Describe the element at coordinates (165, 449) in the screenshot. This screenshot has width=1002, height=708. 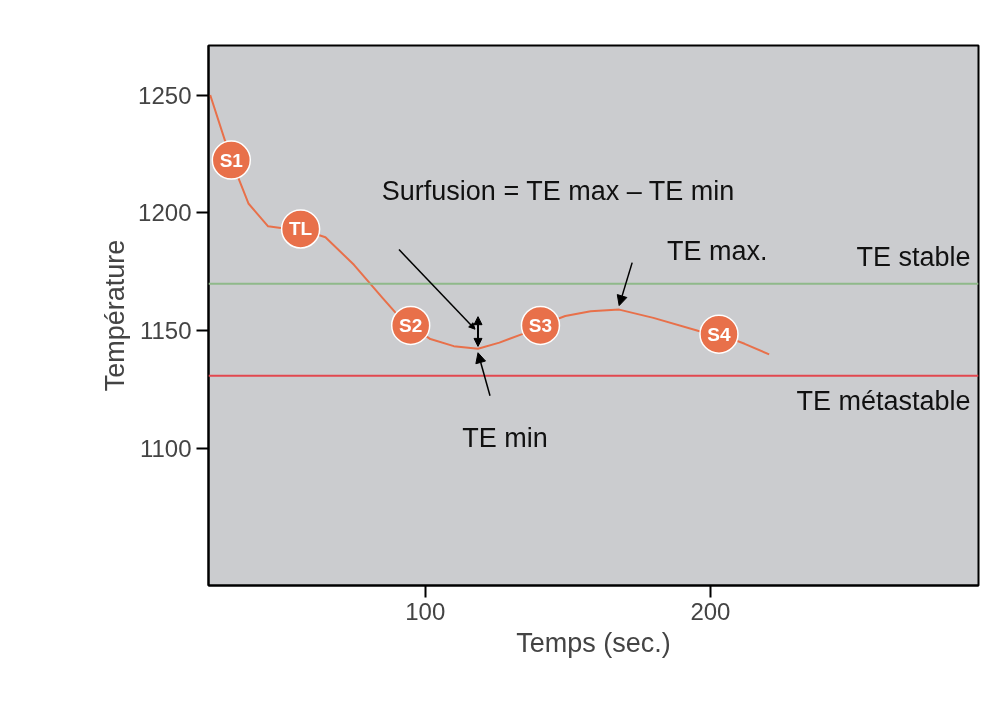
I see `y-tick-label: 1100` at that location.